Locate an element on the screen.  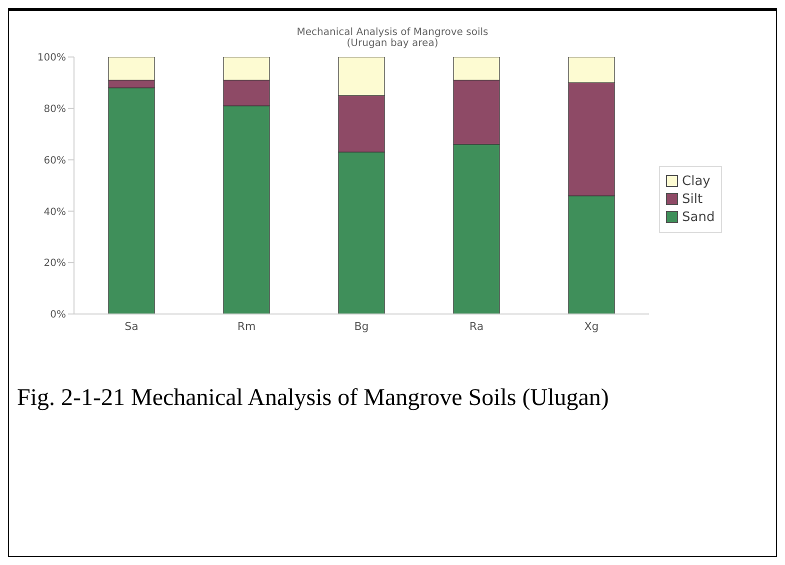
y-tick-label: 100% is located at coordinates (51, 58).